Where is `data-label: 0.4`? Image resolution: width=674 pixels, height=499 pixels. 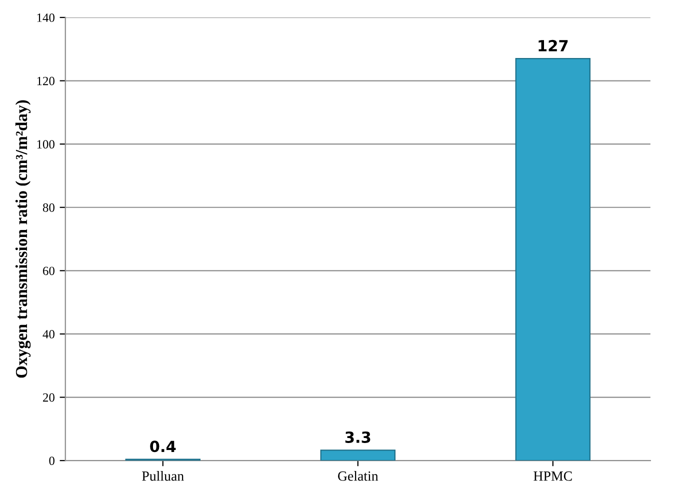
data-label: 0.4 is located at coordinates (163, 446).